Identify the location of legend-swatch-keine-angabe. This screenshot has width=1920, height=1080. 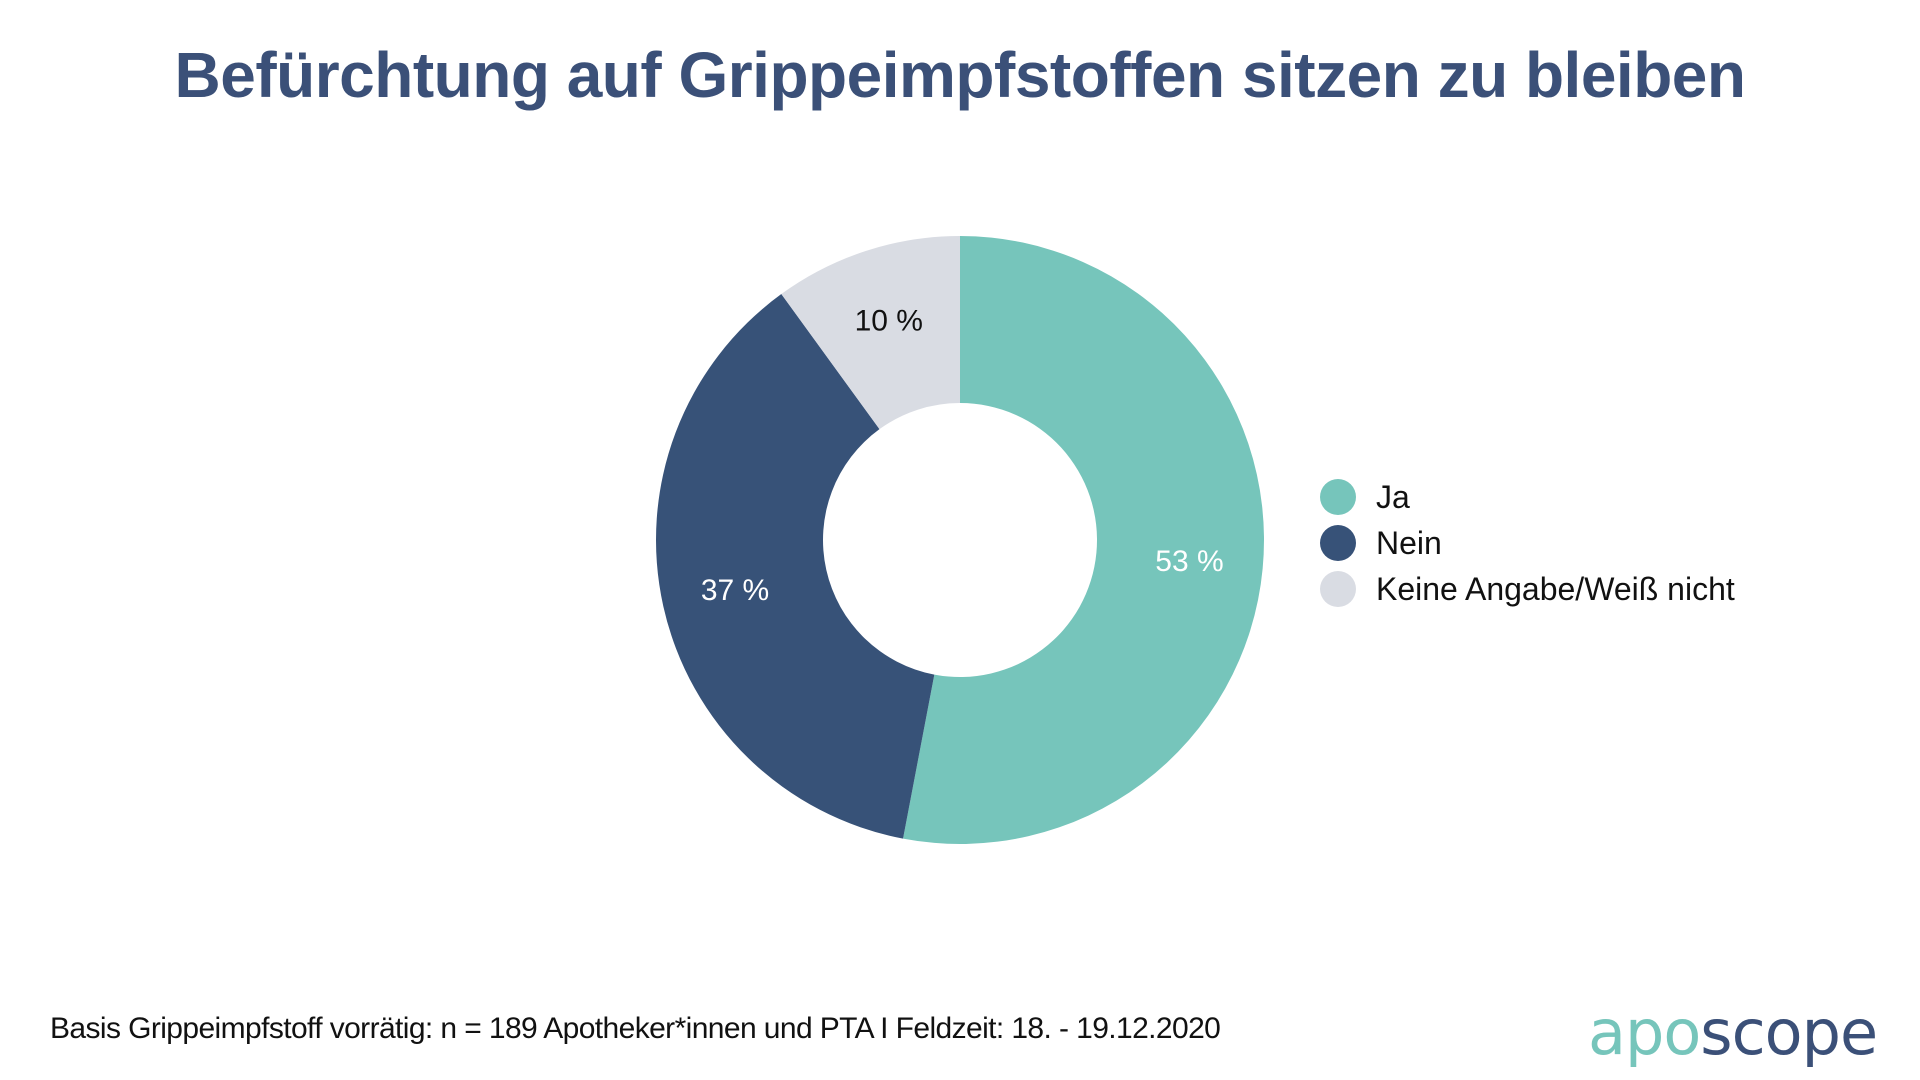
(1338, 589).